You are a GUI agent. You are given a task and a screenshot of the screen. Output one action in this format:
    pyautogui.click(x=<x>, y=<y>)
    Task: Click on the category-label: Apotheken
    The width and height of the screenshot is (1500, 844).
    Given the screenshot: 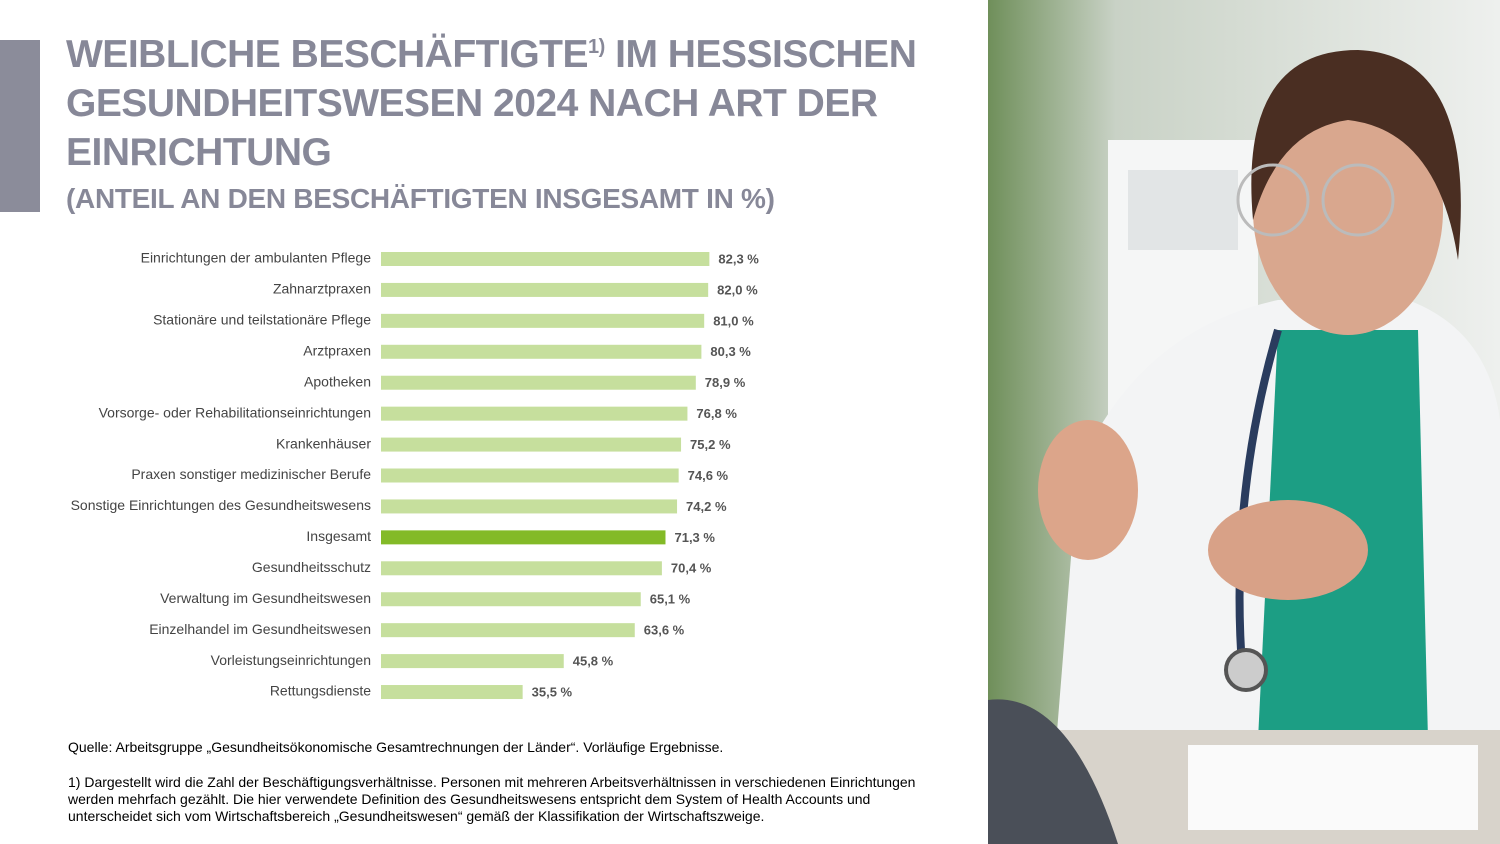 What is the action you would take?
    pyautogui.click(x=337, y=381)
    